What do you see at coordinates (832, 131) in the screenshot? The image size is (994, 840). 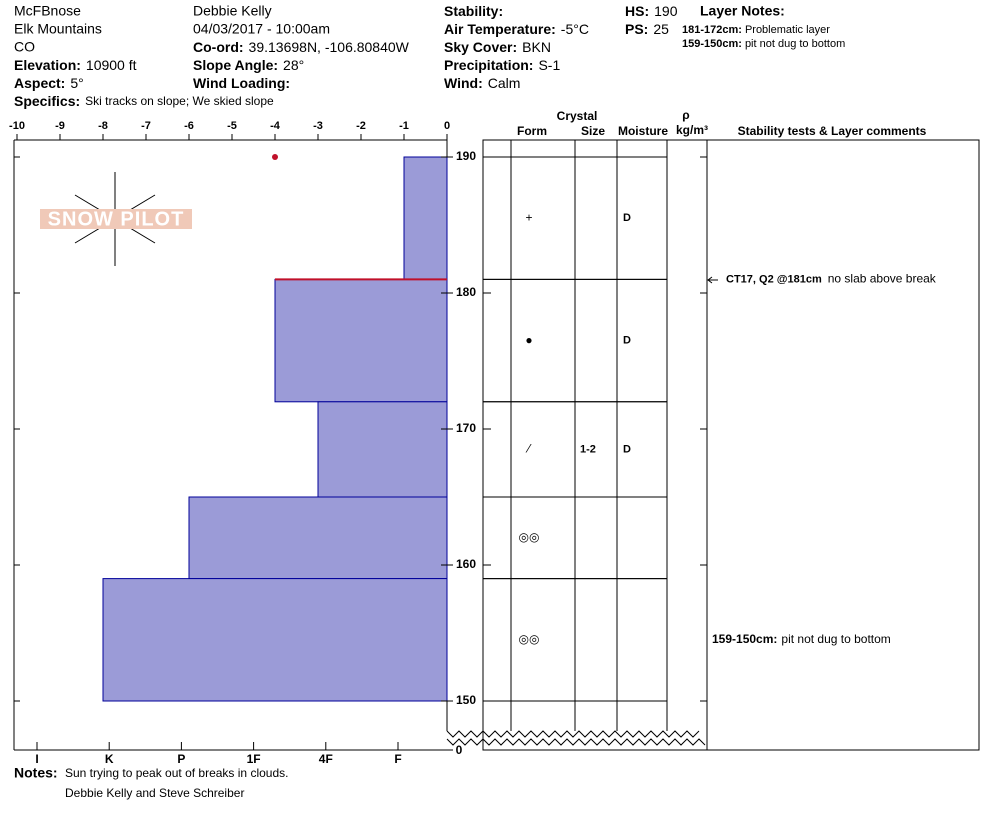 I see `header-comments: Stability tests & Layer comments` at bounding box center [832, 131].